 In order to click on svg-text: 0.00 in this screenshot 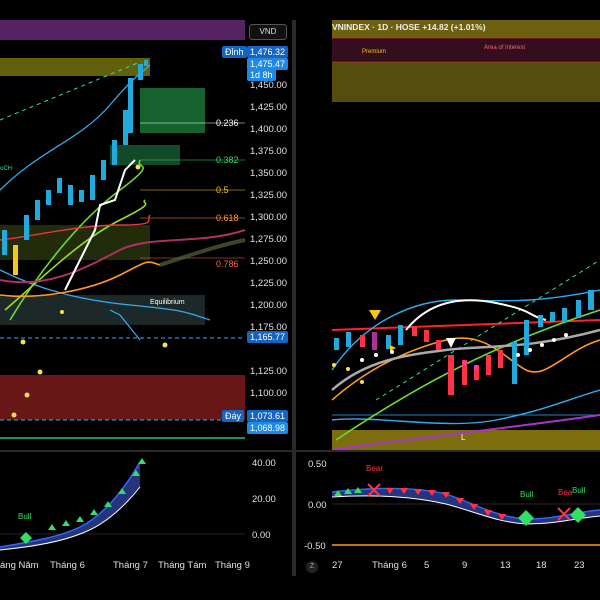, I will do `click(317, 505)`.